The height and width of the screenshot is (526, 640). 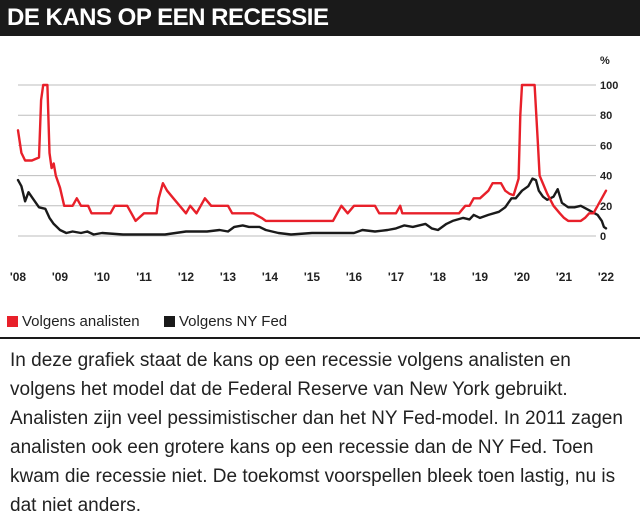 I want to click on legend-item-analysts: Volgens analisten, so click(x=73, y=322).